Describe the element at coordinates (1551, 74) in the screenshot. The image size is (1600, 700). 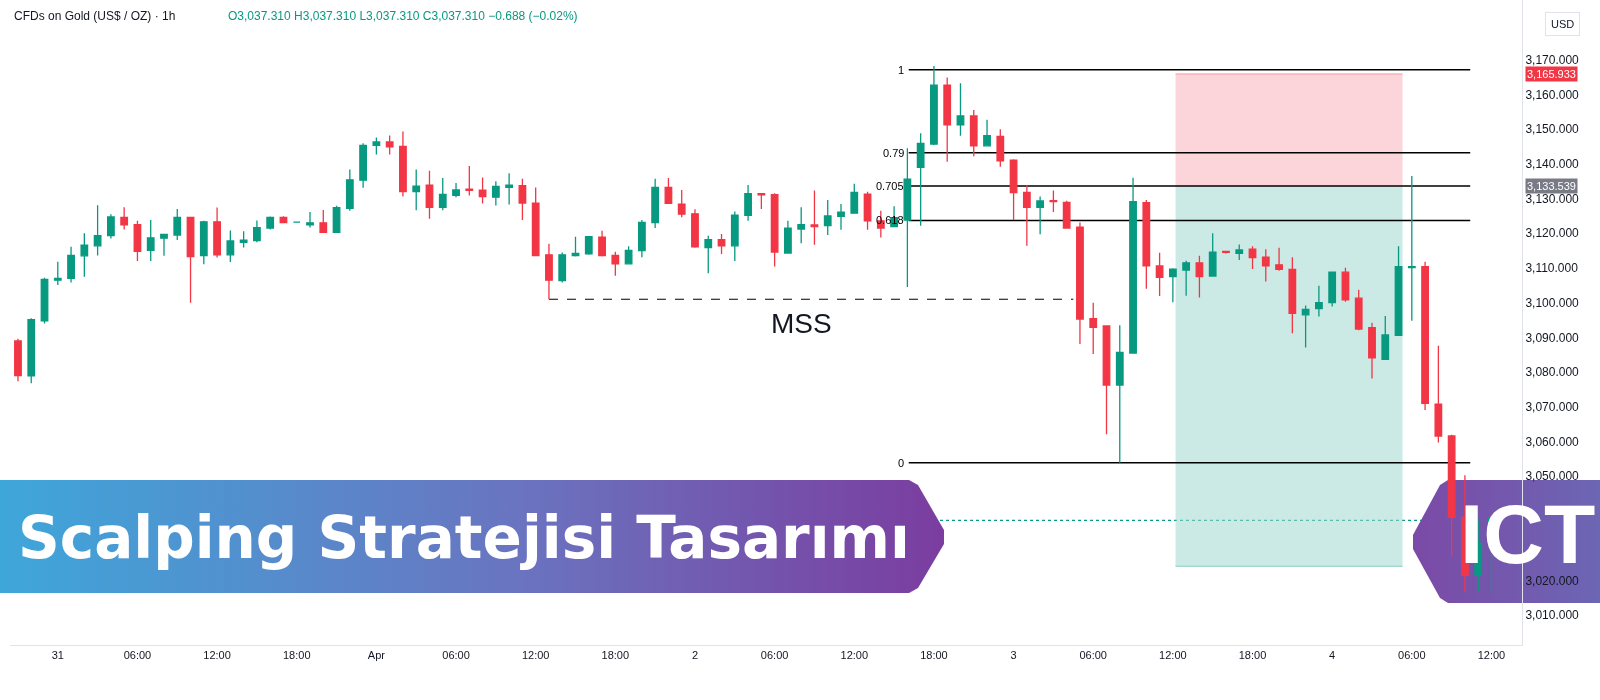
I see `text: 3,165.933` at that location.